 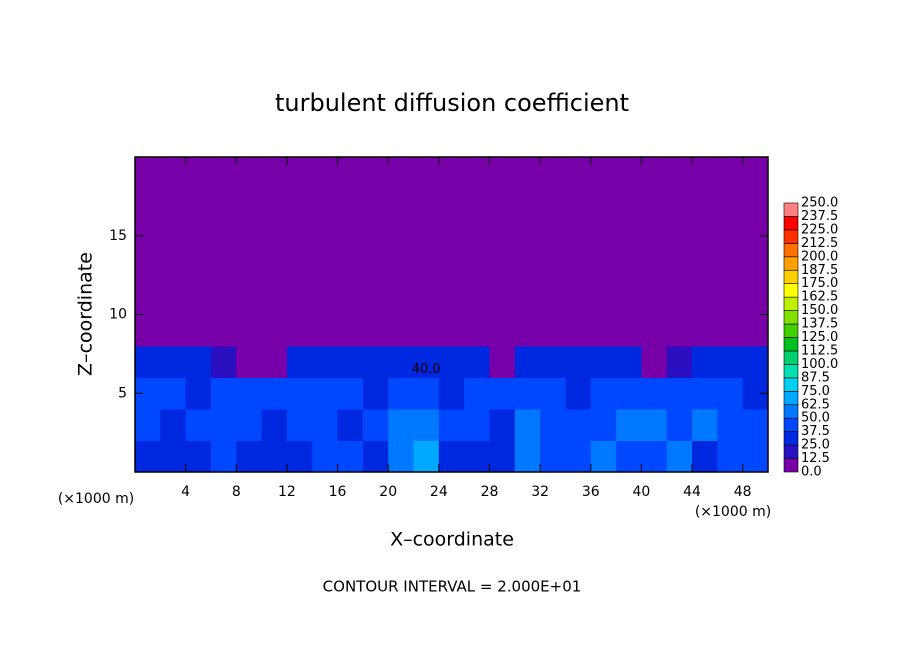 I want to click on y-tick-label: 10, so click(x=118, y=315).